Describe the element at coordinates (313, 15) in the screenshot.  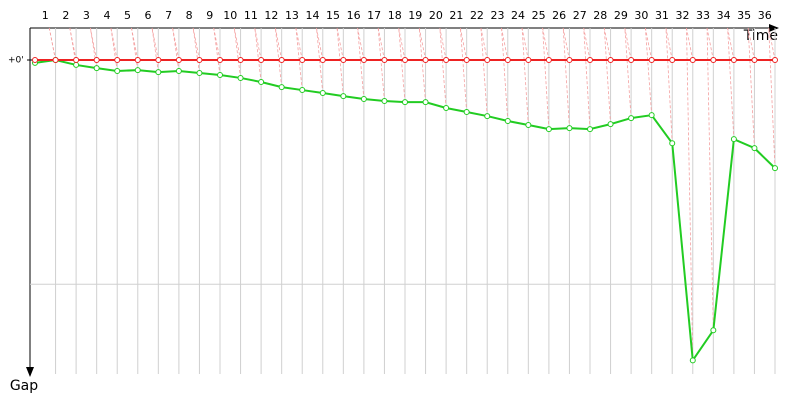
I see `x-tick-label: 14` at that location.